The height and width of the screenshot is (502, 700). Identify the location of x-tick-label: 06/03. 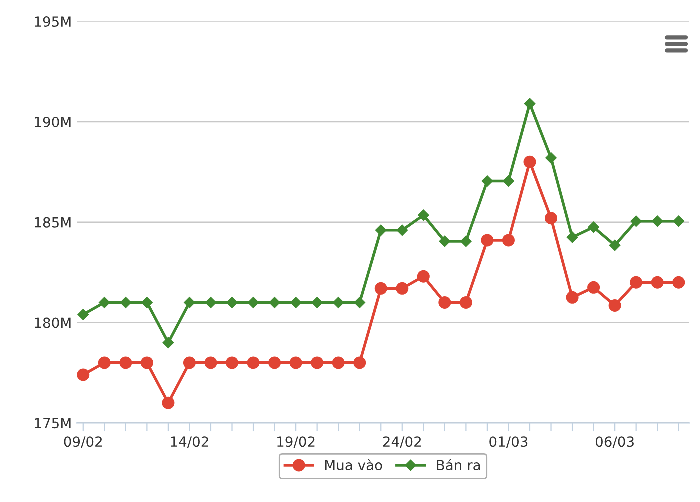
(615, 442).